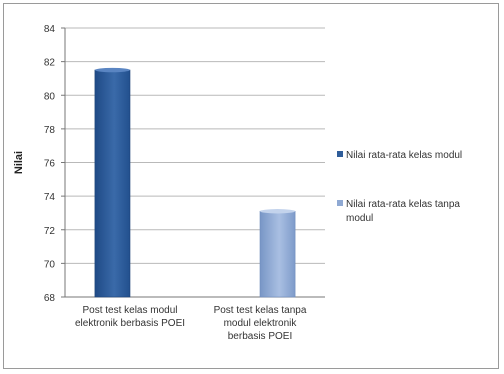  I want to click on y-tick-label: 84, so click(50, 29).